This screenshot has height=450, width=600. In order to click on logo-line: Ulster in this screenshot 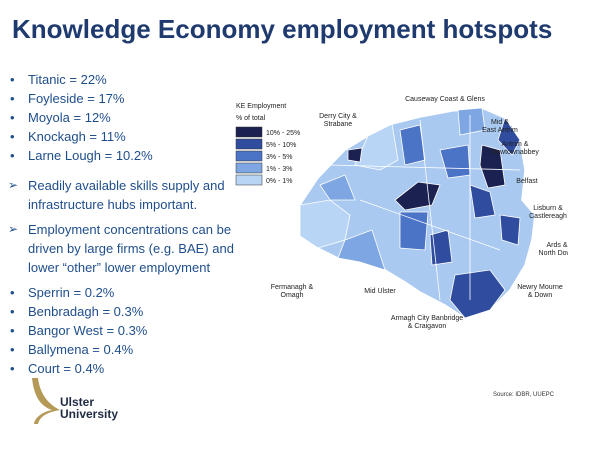, I will do `click(77, 402)`.